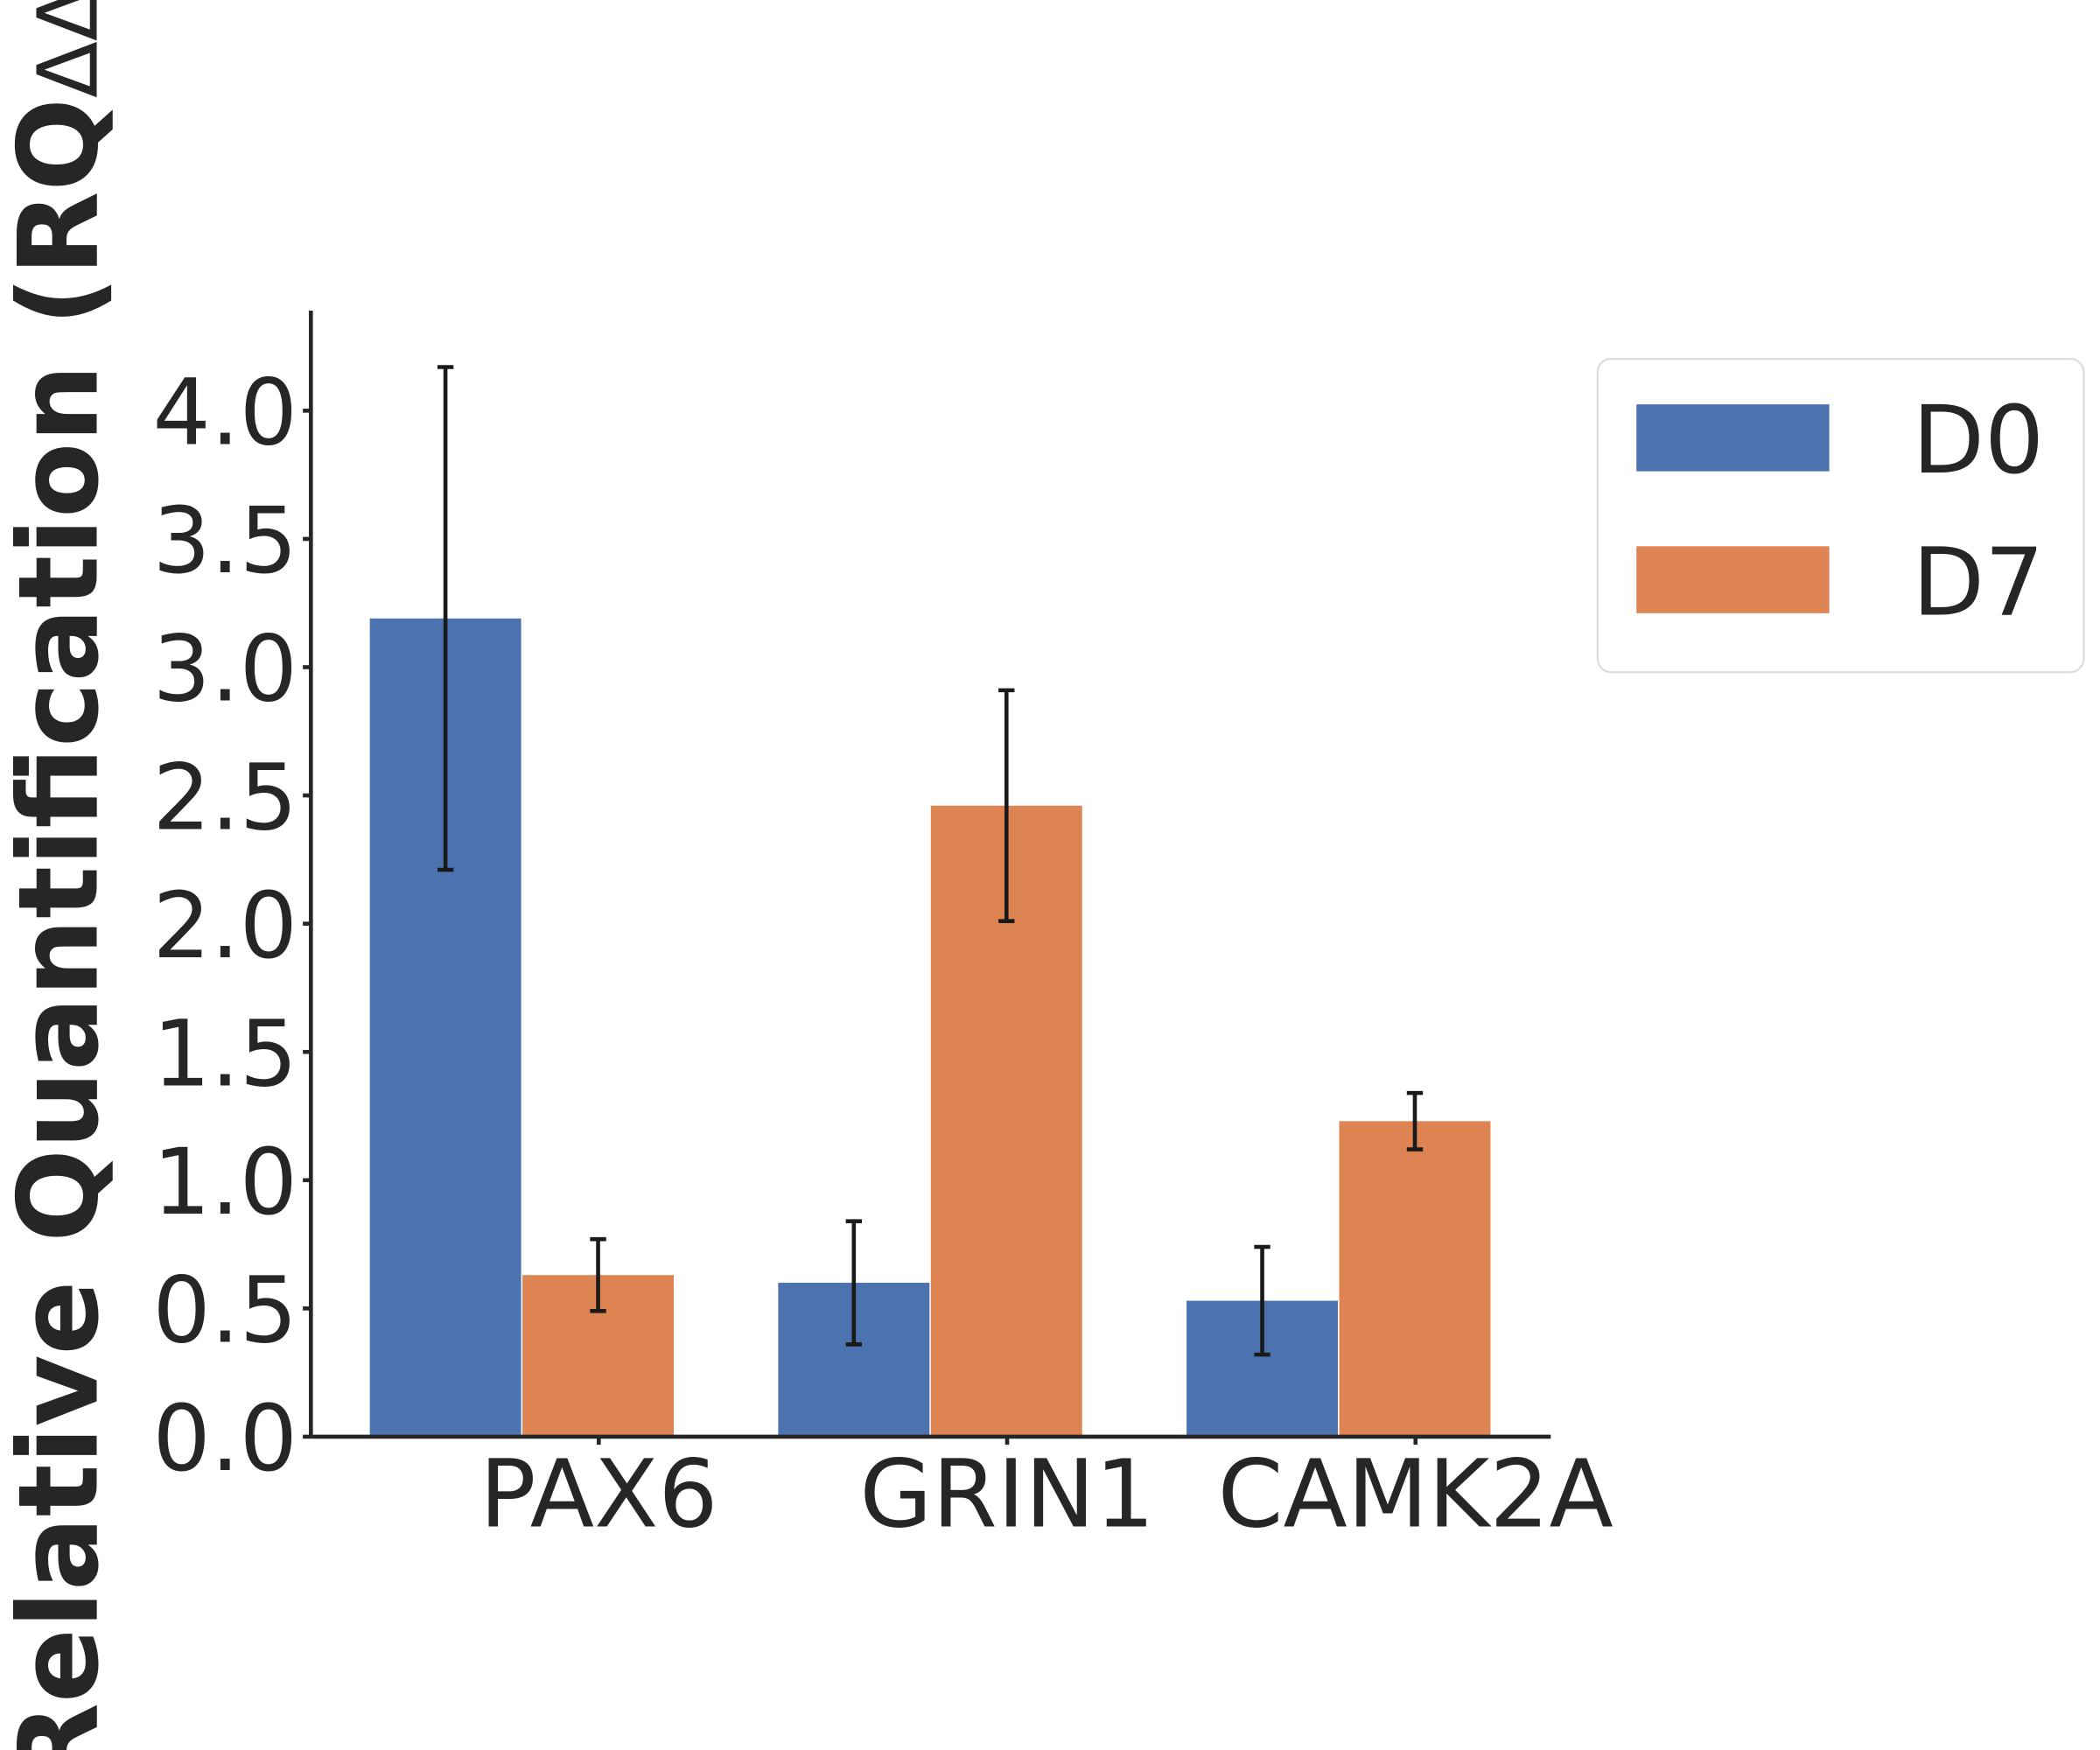 The height and width of the screenshot is (1750, 2100). I want to click on y-axis-title: Relative Quantification (RQΔΔC, so click(61, 875).